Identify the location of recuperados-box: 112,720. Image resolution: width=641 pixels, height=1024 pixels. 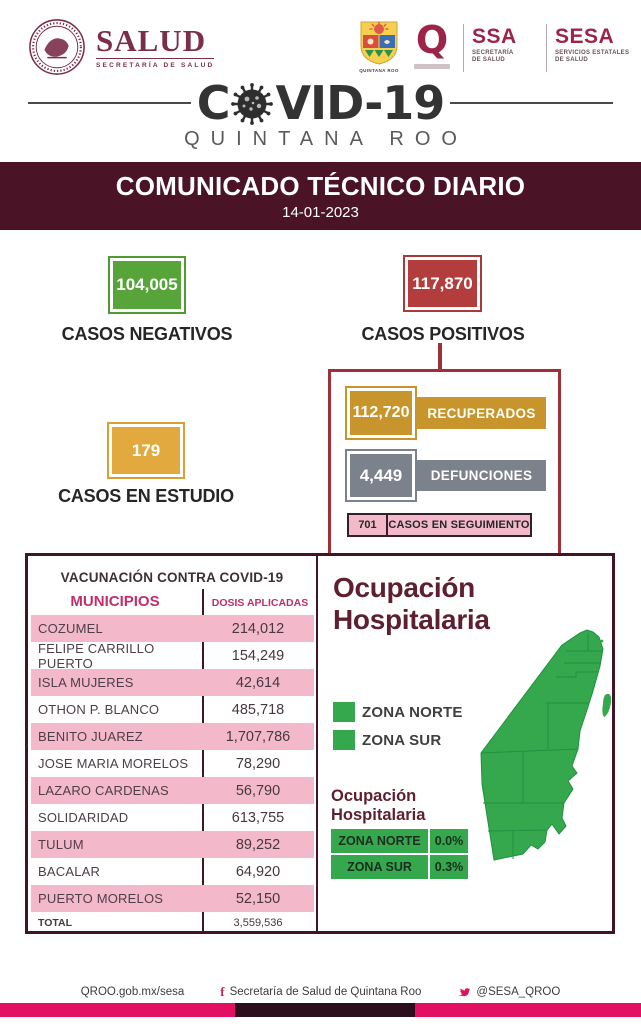
(381, 413).